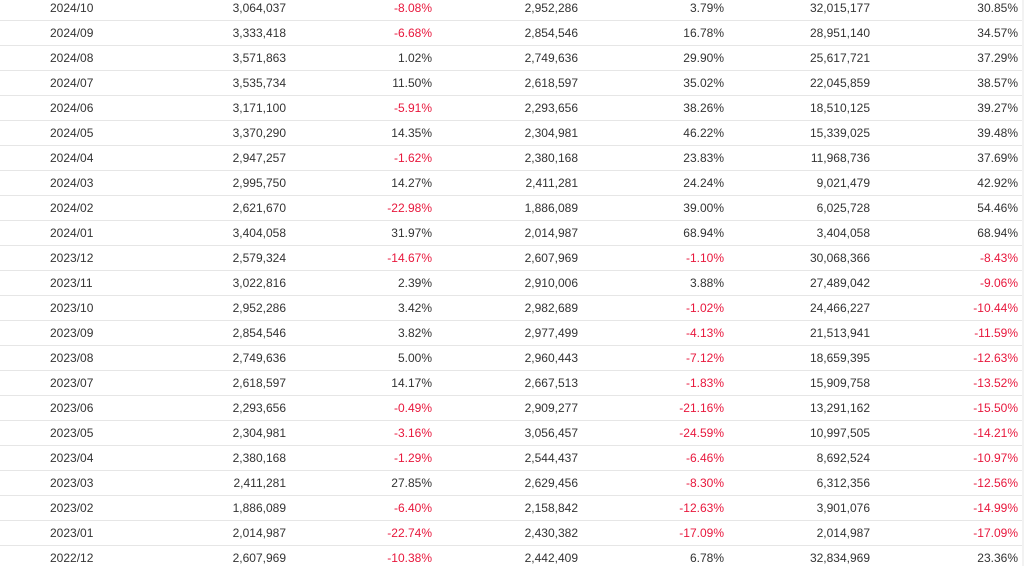  I want to click on cumulative-yoy-cell: 39.48%, so click(950, 133).